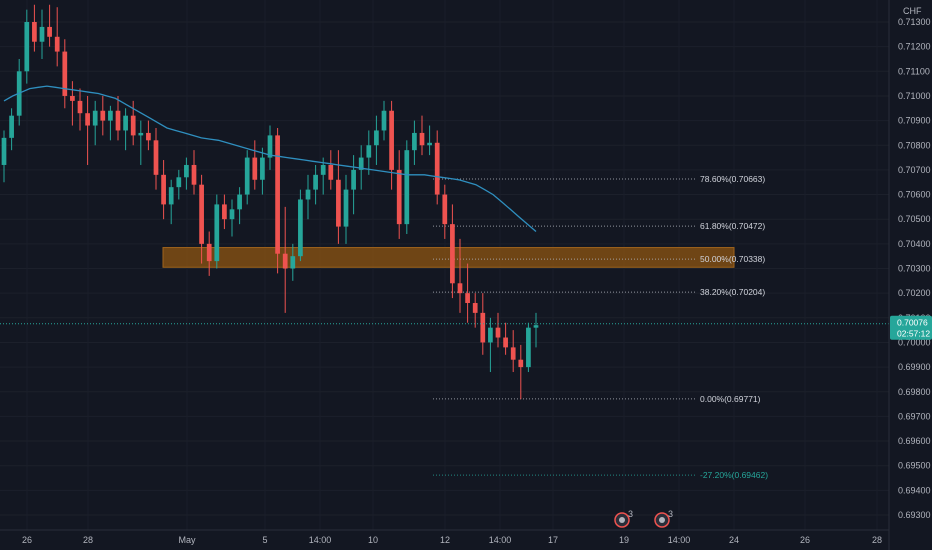  Describe the element at coordinates (732, 259) in the screenshot. I see `fib-level-label: 50.00%(0.70338)` at that location.